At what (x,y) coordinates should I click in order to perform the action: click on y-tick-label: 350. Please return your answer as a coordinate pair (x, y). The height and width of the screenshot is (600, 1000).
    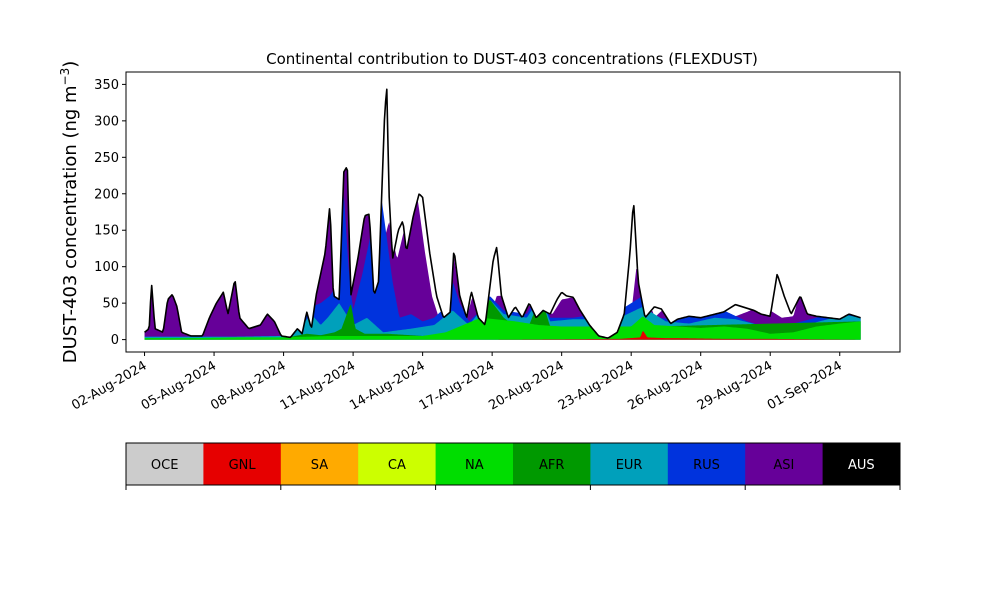
    Looking at the image, I should click on (106, 85).